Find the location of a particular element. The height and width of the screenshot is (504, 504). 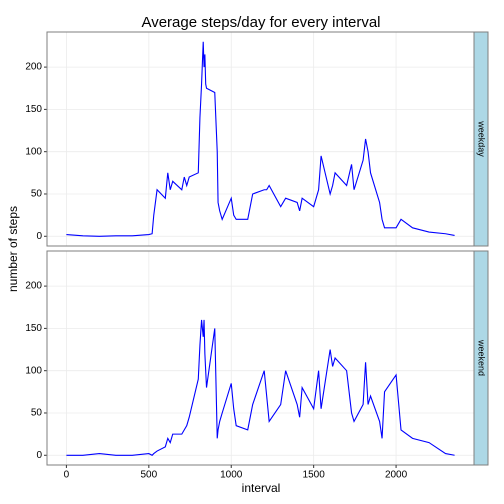

strip-label: weekday is located at coordinates (482, 138).